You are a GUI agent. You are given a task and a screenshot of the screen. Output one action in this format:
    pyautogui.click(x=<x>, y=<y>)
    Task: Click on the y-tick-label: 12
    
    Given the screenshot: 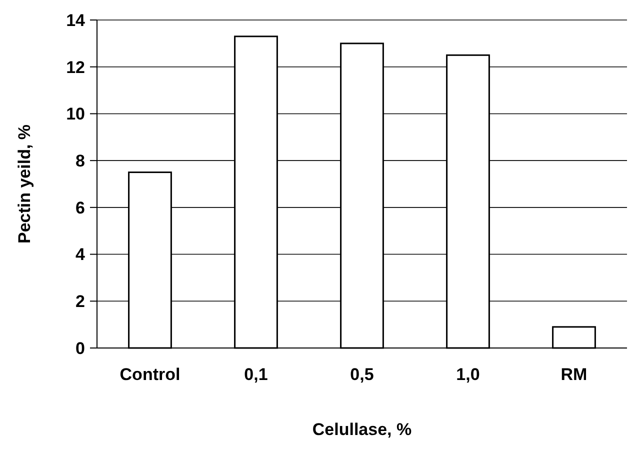 What is the action you would take?
    pyautogui.click(x=75, y=67)
    